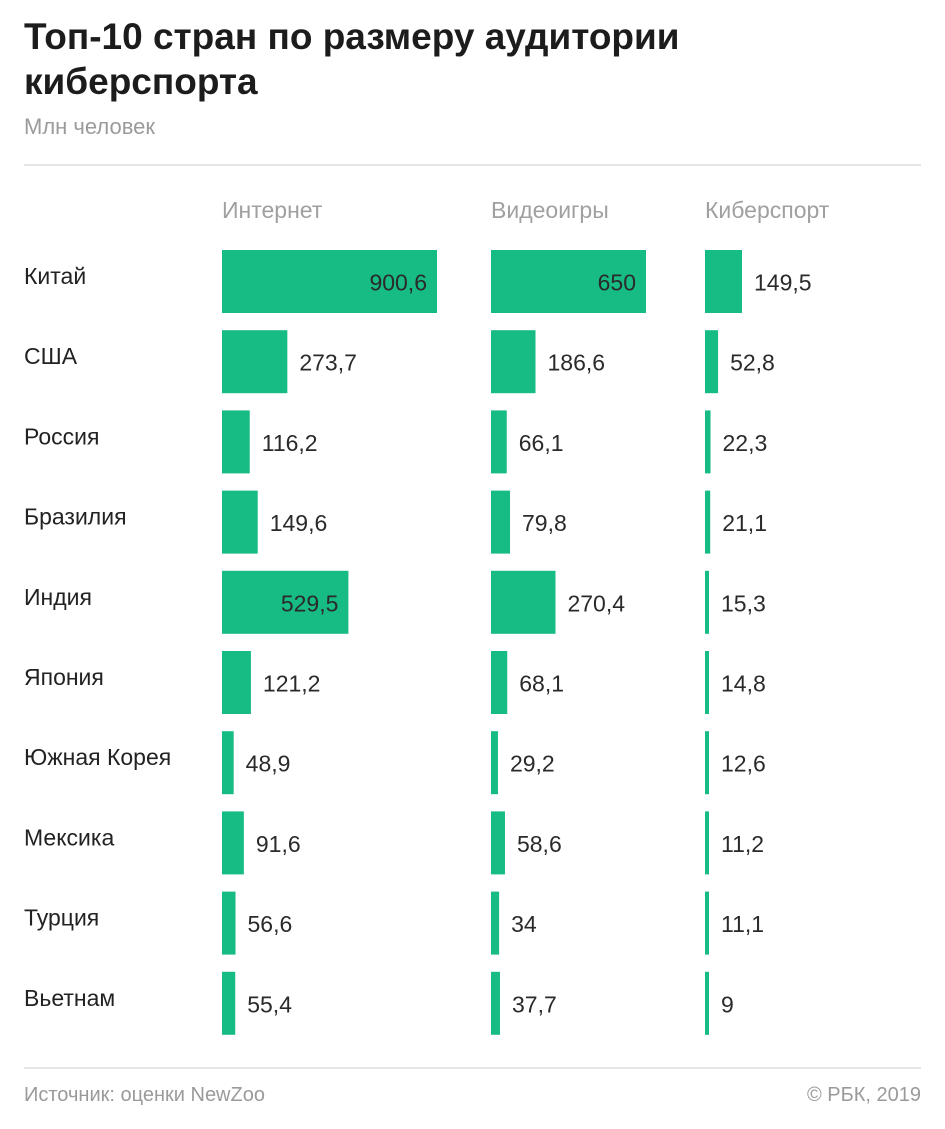  Describe the element at coordinates (742, 924) in the screenshot. I see `value-label-2-8: 11,1` at that location.